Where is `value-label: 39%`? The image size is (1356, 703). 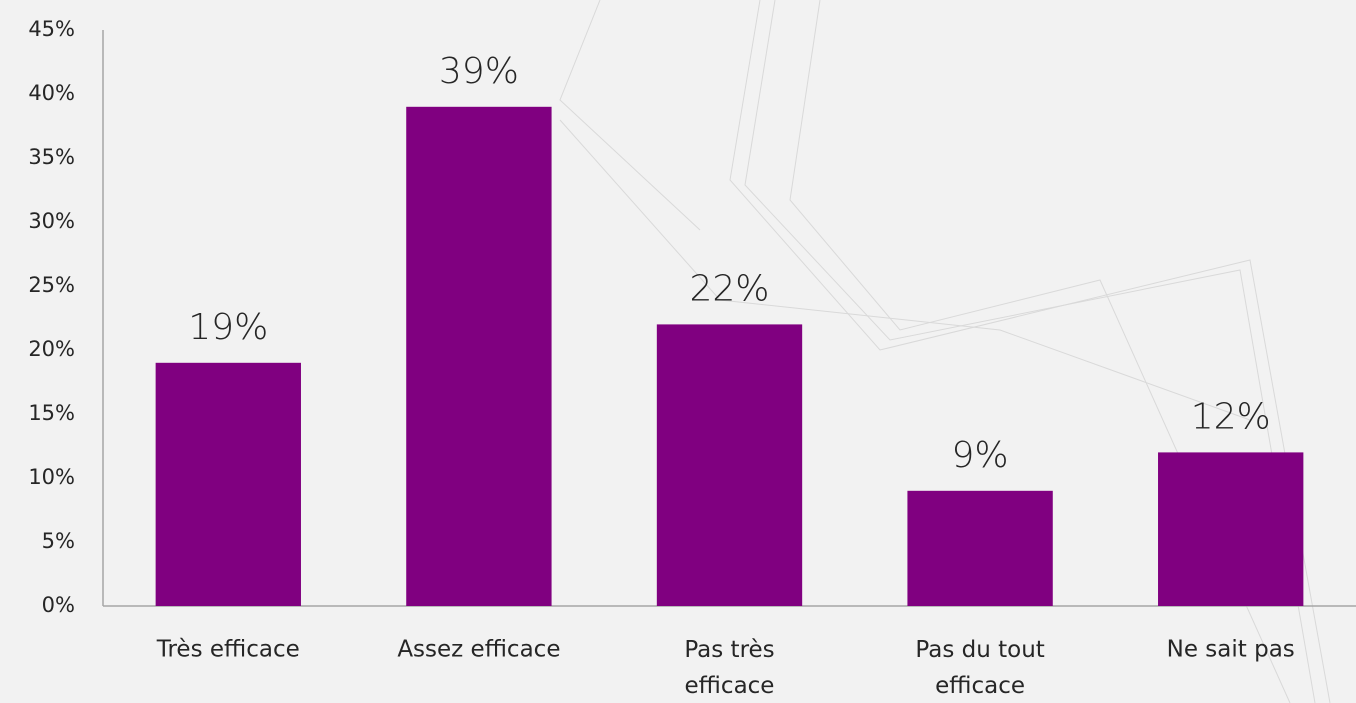
value-label: 39% is located at coordinates (479, 71).